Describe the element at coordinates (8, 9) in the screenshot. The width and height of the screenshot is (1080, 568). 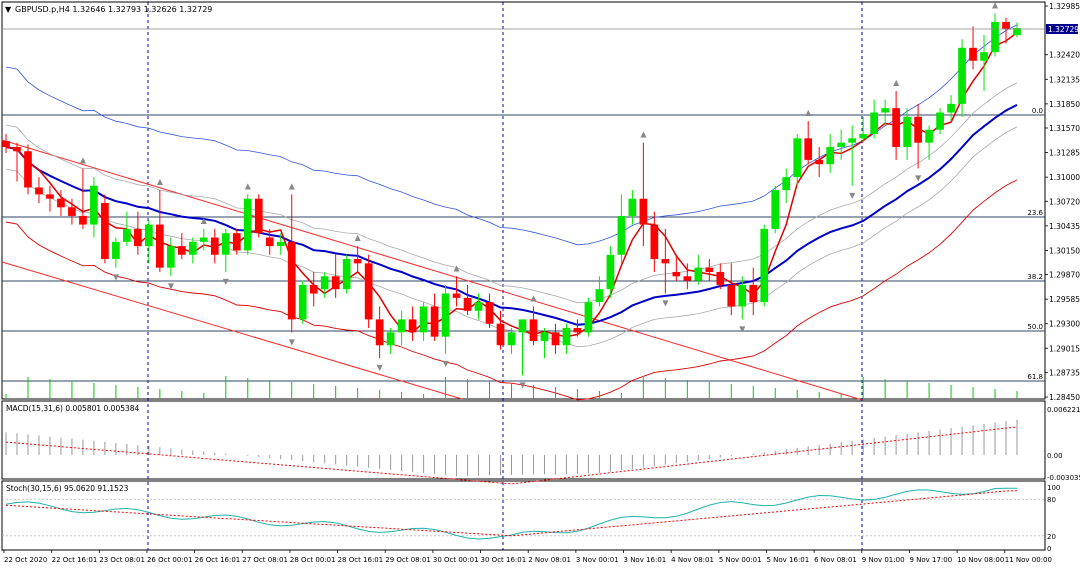
I see `triangle-down-icon: ▼` at that location.